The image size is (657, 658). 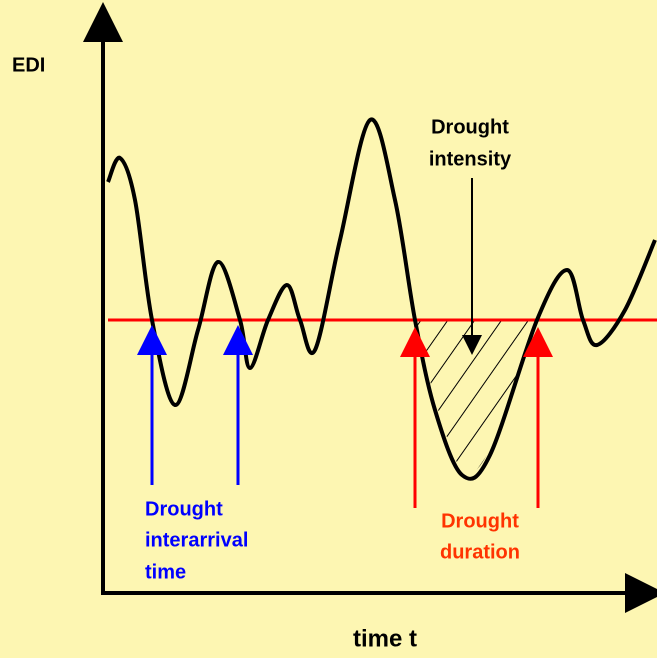 What do you see at coordinates (196, 540) in the screenshot?
I see `interarrival-label: interarrival` at bounding box center [196, 540].